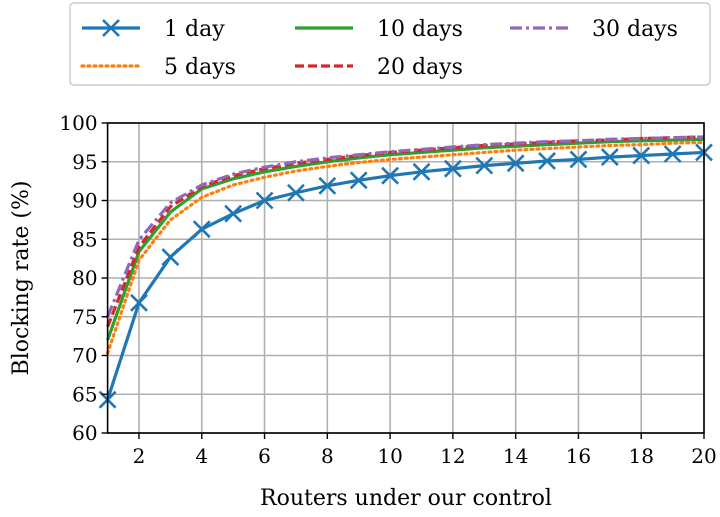 This screenshot has width=720, height=517. Describe the element at coordinates (21, 278) in the screenshot. I see `y-axis-label: Blocking rate (%)` at that location.